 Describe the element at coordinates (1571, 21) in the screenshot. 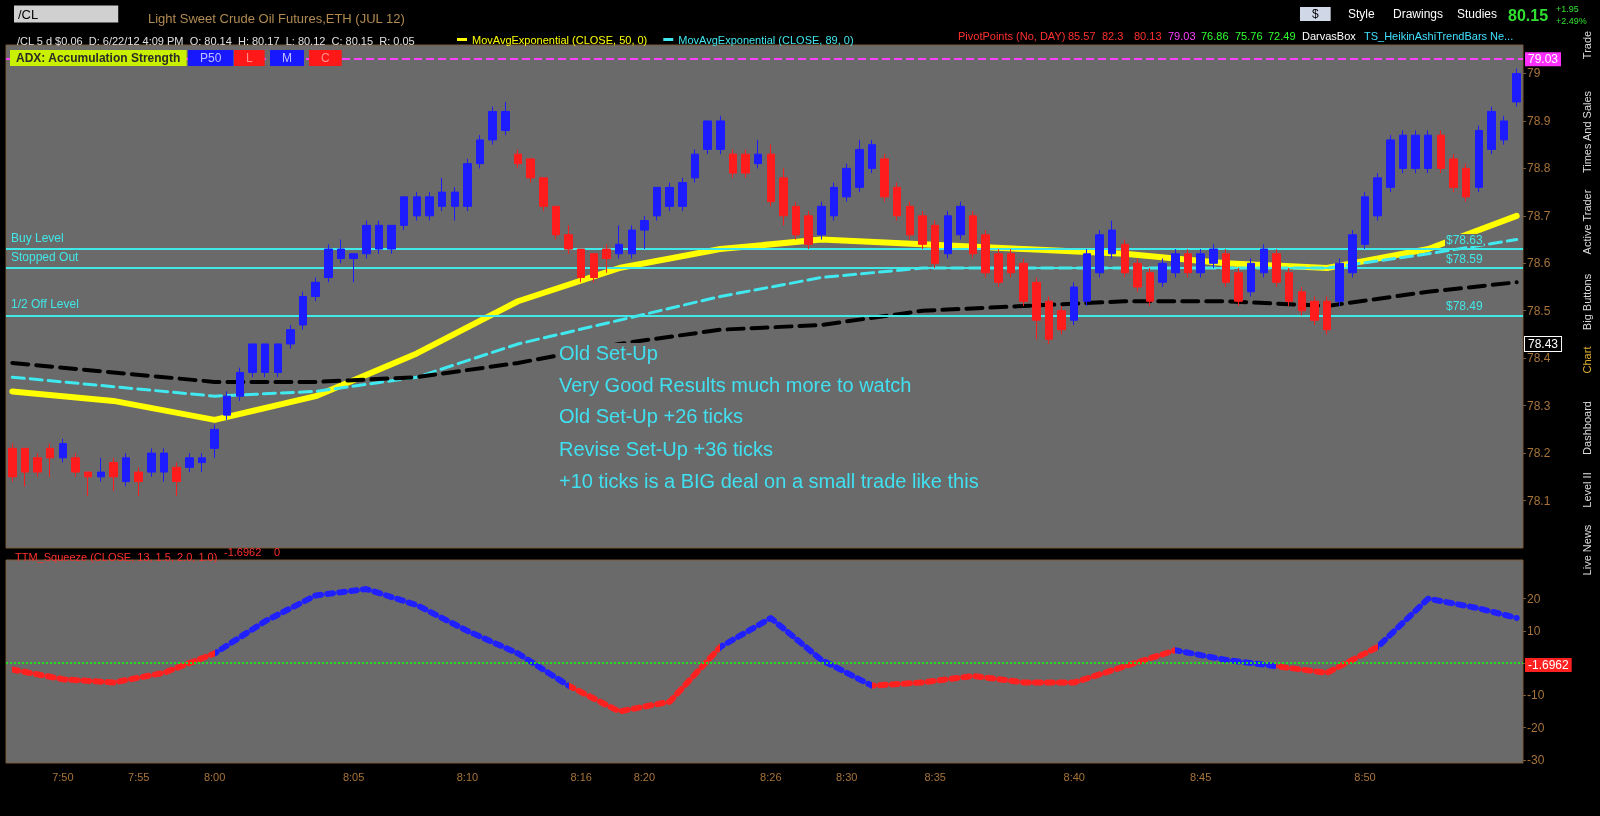

I see `text: +2.49%` at that location.